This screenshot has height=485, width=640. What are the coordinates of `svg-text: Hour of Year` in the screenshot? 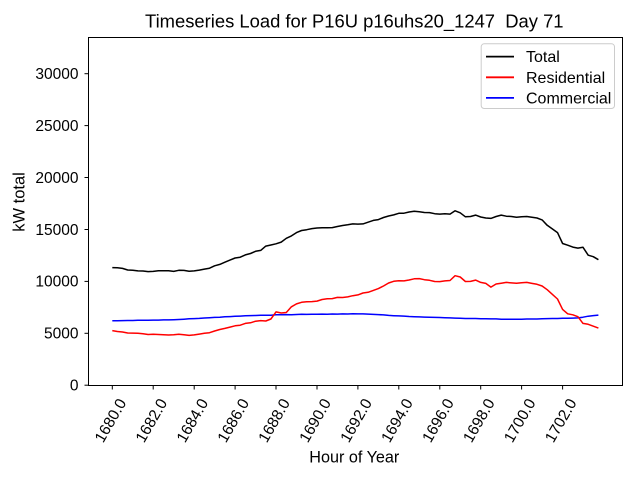 It's located at (354, 458).